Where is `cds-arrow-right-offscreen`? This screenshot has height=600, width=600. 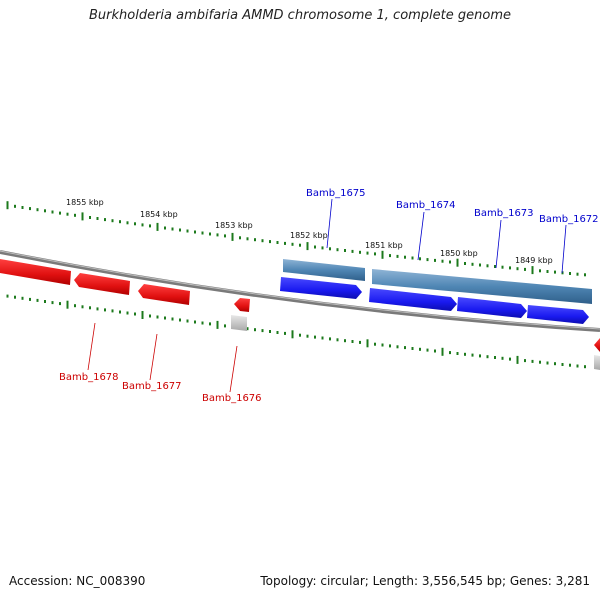 cds-arrow-right-offscreen is located at coordinates (597, 345).